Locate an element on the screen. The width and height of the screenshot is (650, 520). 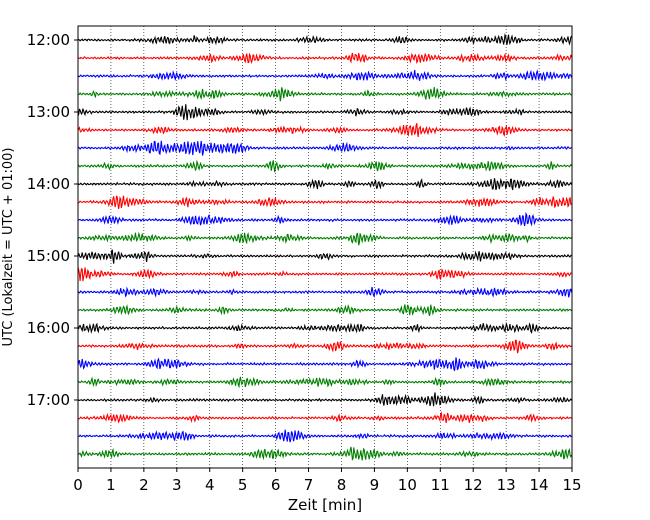
x-tick-label: 13 is located at coordinates (506, 485).